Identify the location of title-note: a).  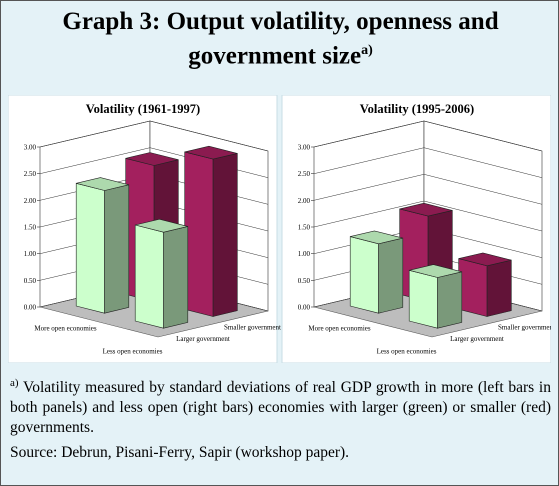
(367, 50).